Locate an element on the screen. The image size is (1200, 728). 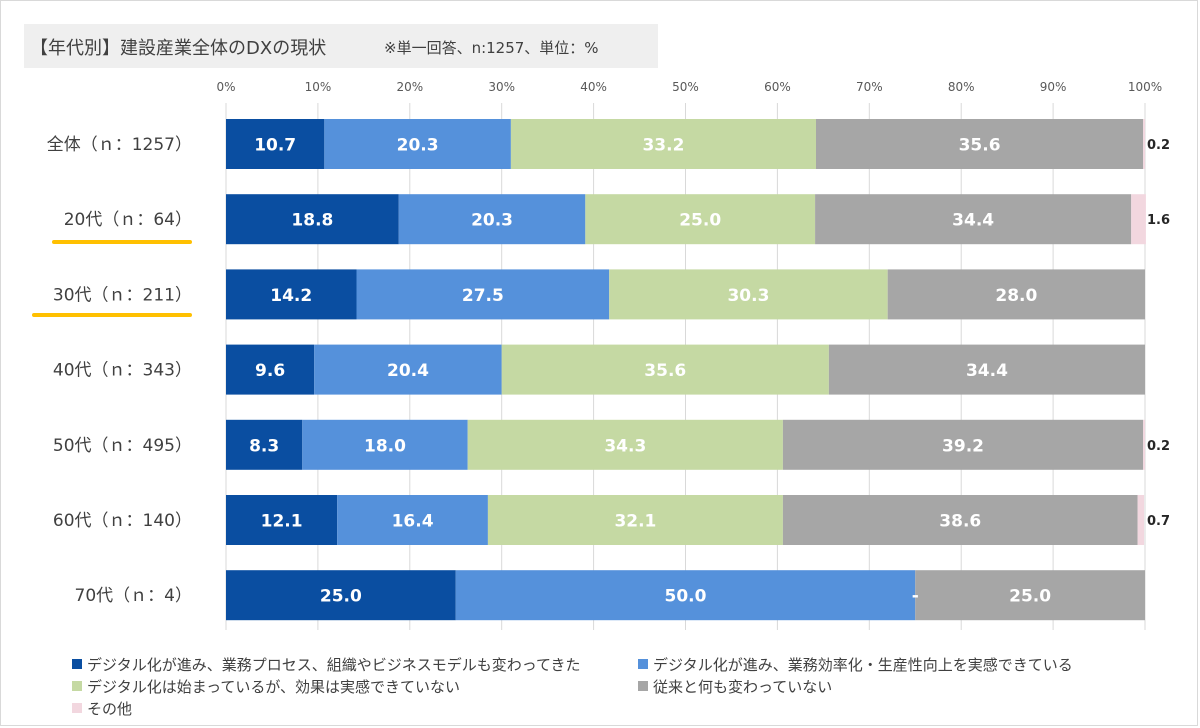
legend-item: その他 is located at coordinates (102, 708).